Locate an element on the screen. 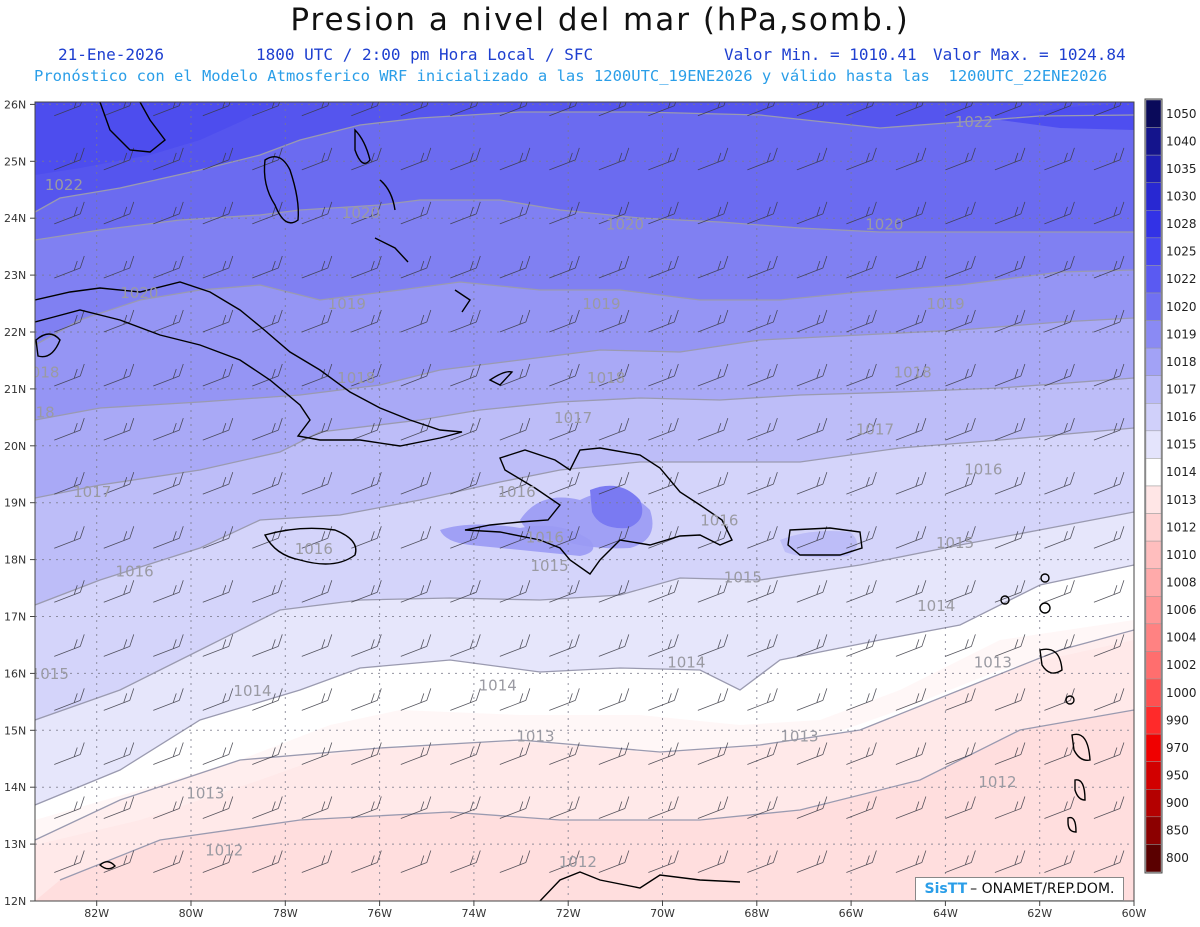  lon-tick-label: 74W is located at coordinates (473, 913).